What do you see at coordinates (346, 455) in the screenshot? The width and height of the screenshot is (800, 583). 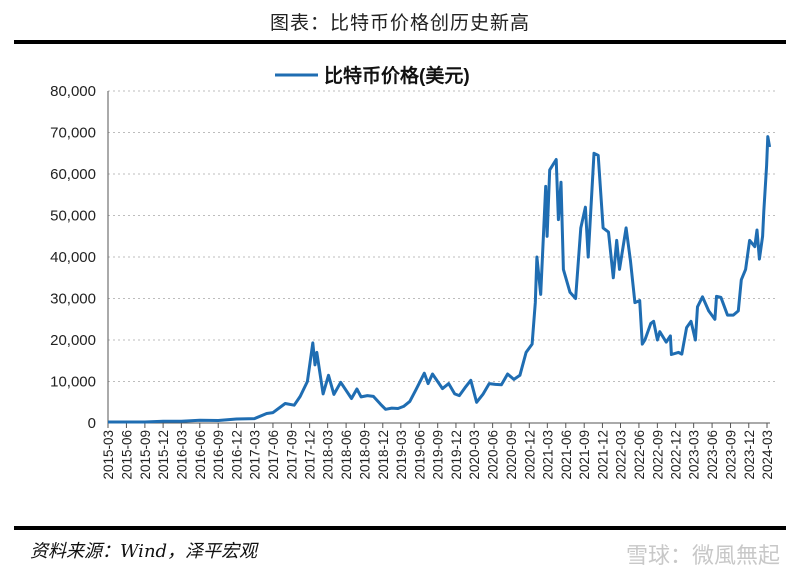 I see `x-tick-label: 2018-06` at bounding box center [346, 455].